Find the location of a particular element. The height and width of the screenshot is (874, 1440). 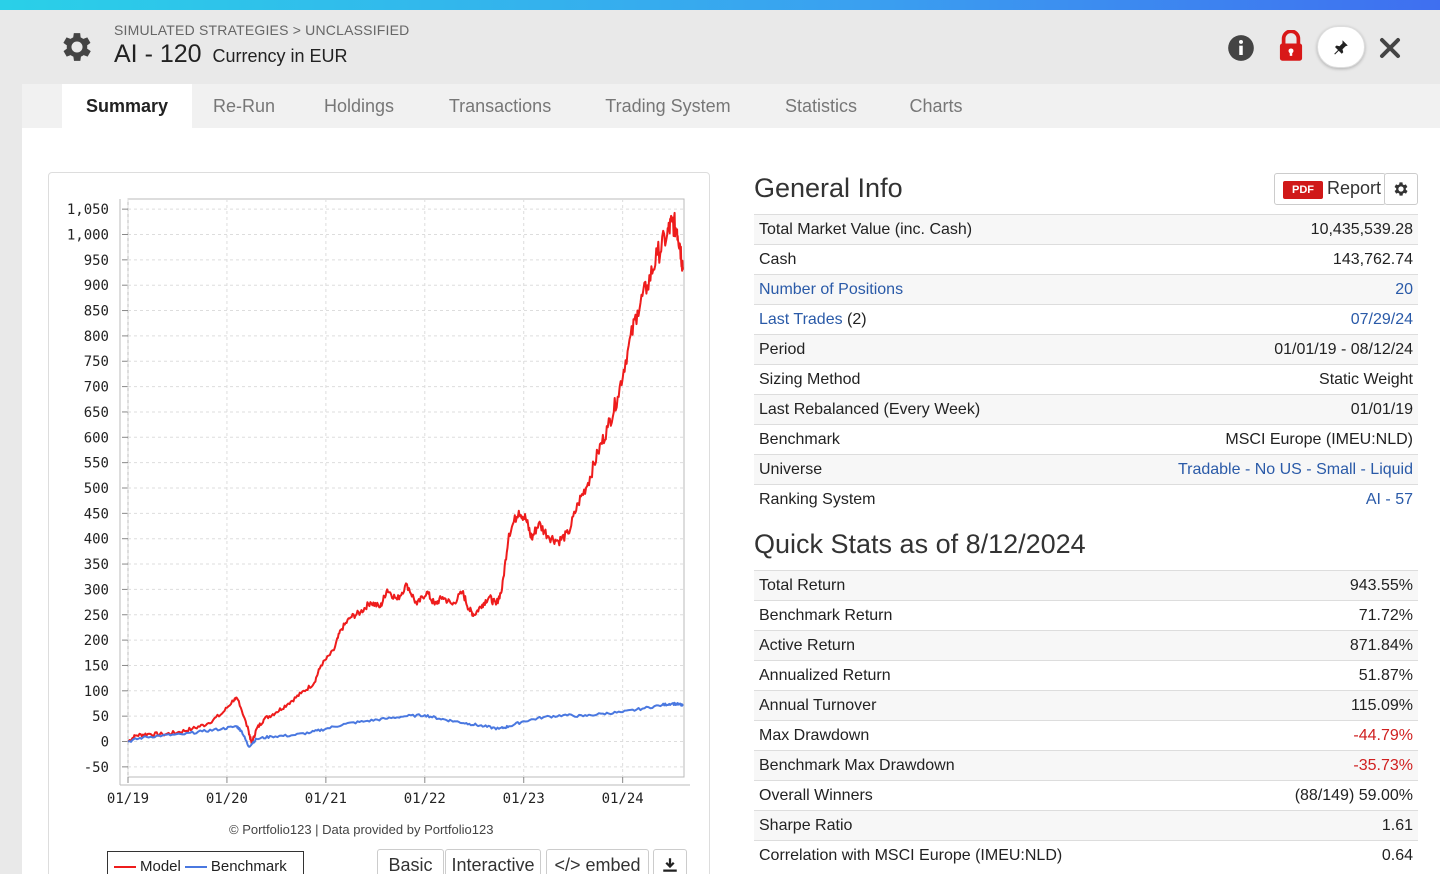

breadcrumb: SIMULATED STRATEGIES > UNCLASSIFIED is located at coordinates (262, 30).